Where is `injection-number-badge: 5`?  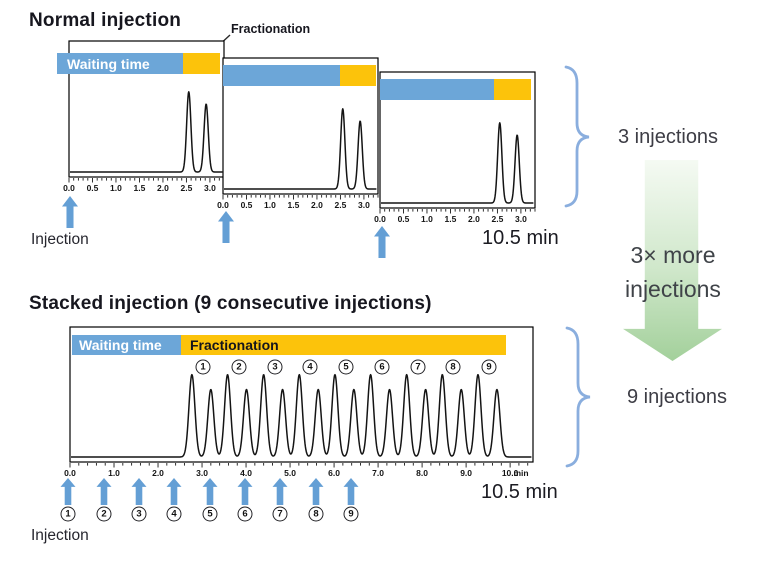
injection-number-badge: 5 is located at coordinates (210, 514).